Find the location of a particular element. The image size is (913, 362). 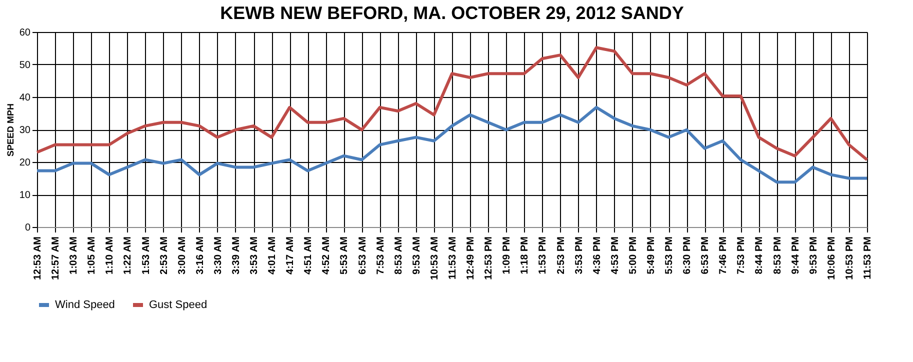

x-tick-label: 8:44 PM is located at coordinates (760, 255).